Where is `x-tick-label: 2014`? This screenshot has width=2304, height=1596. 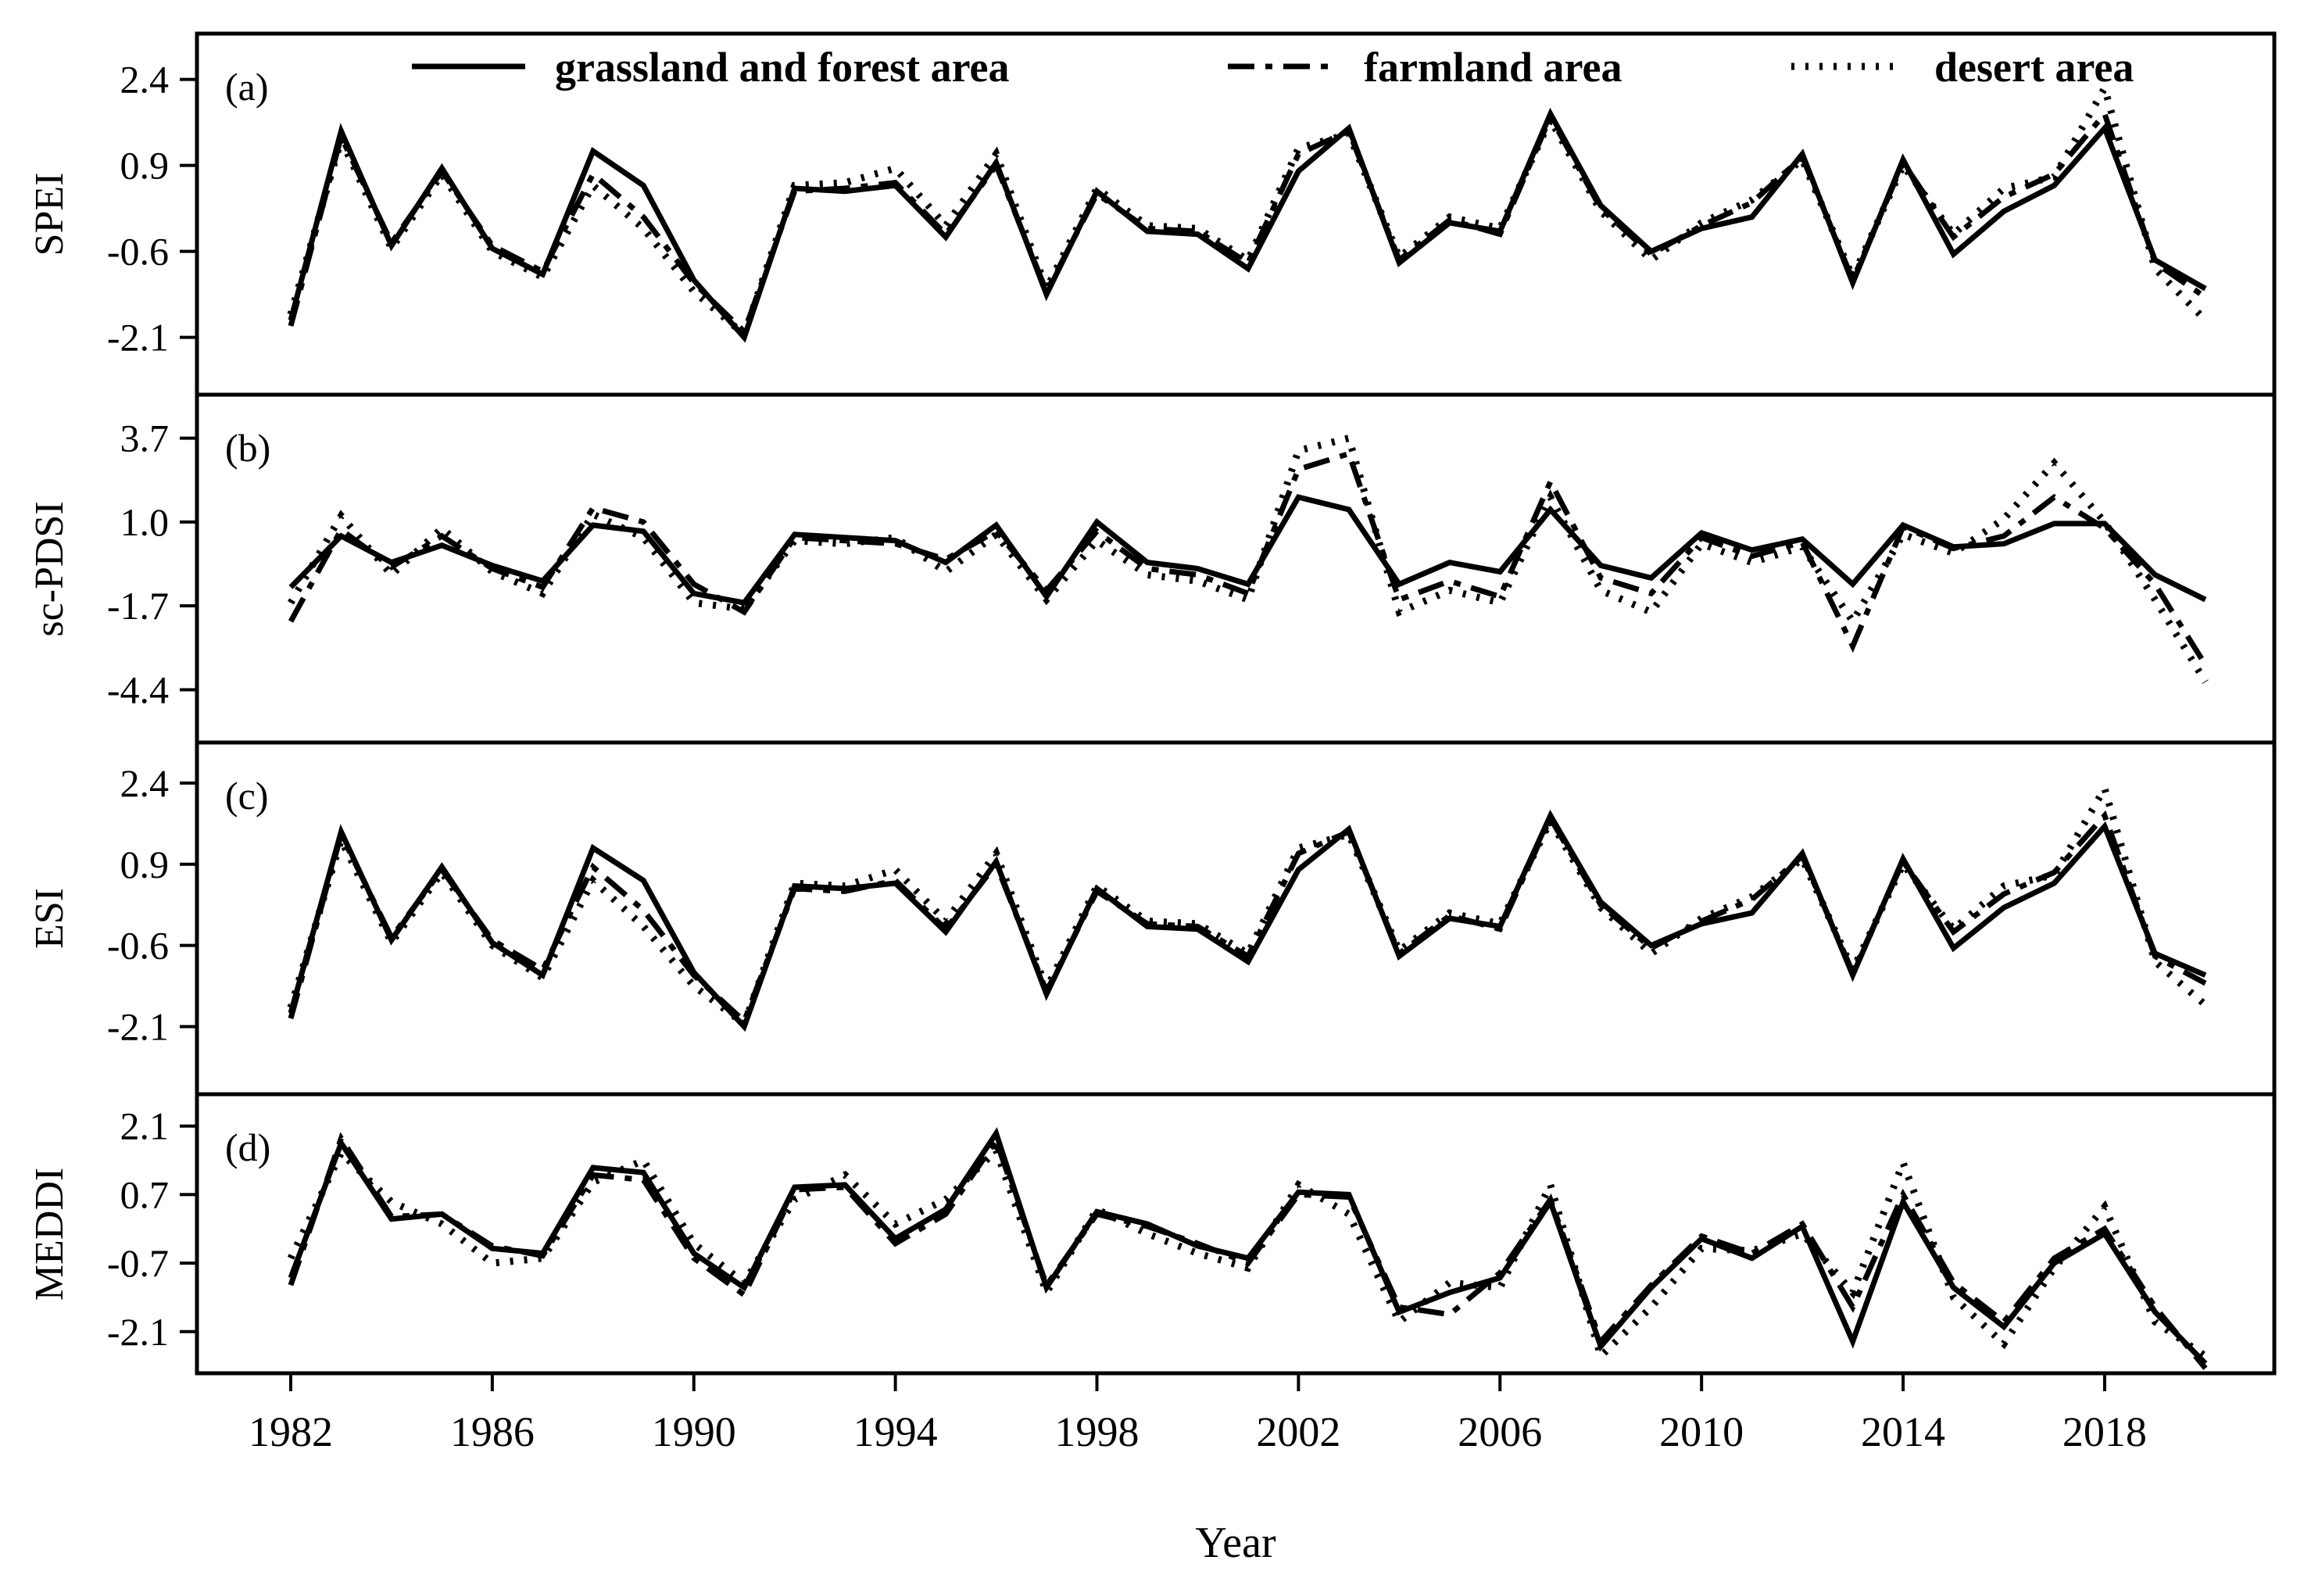 x-tick-label: 2014 is located at coordinates (1903, 1431).